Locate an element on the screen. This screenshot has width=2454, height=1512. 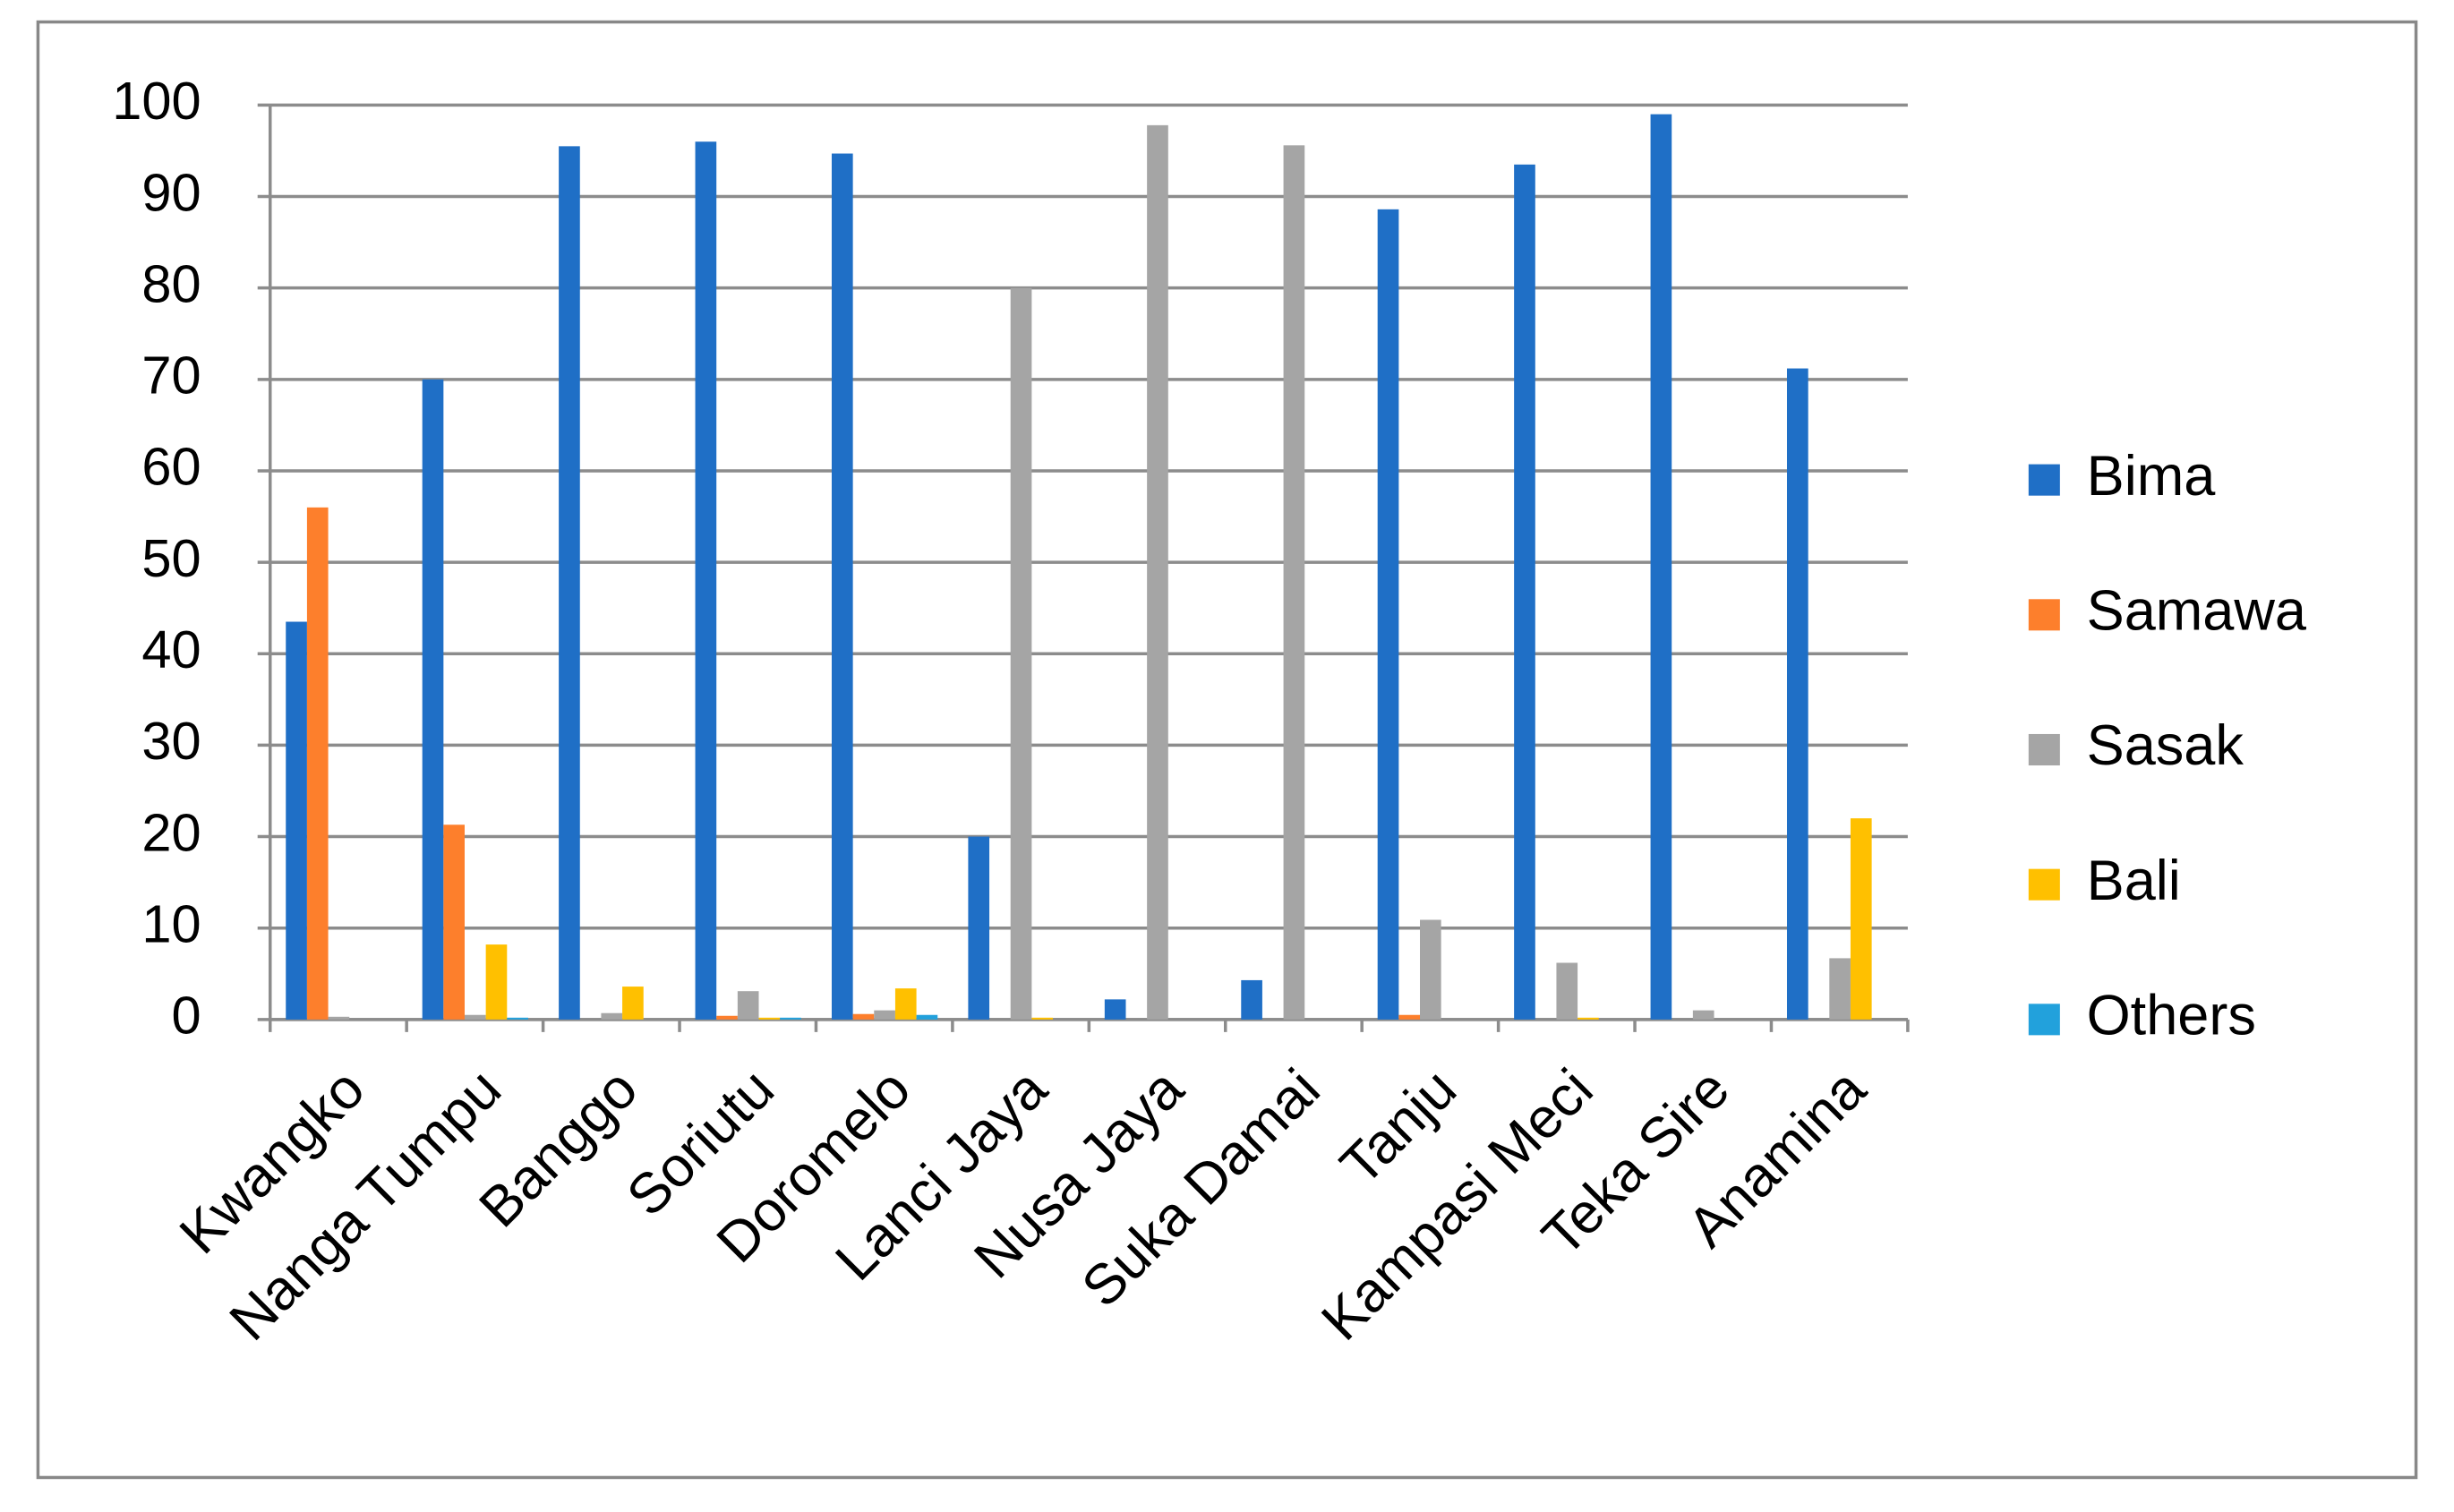
y-tick-label: 0 is located at coordinates (186, 1016).